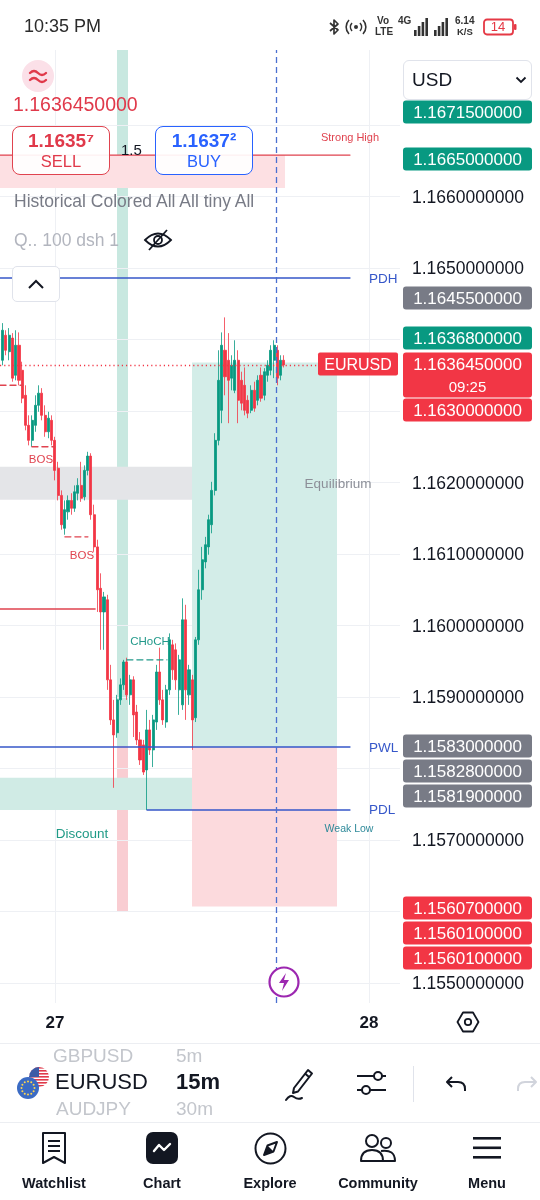 This screenshot has width=540, height=1200. What do you see at coordinates (432, 80) in the screenshot?
I see `text: USD` at bounding box center [432, 80].